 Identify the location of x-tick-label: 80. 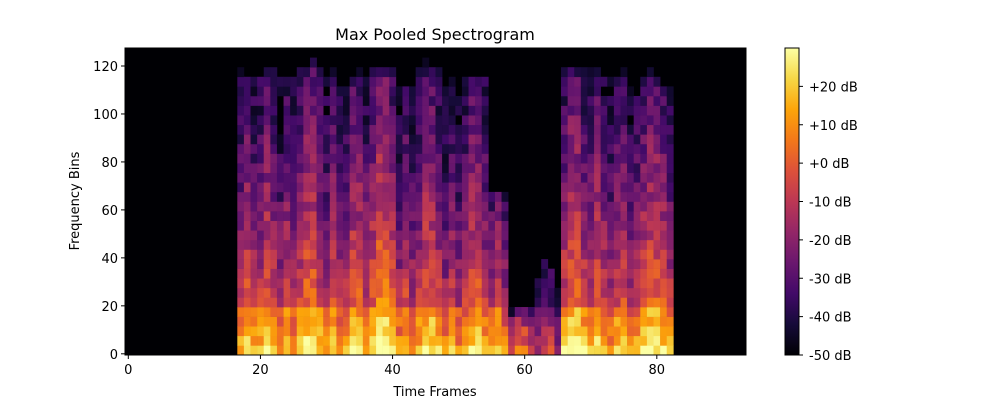
(657, 370).